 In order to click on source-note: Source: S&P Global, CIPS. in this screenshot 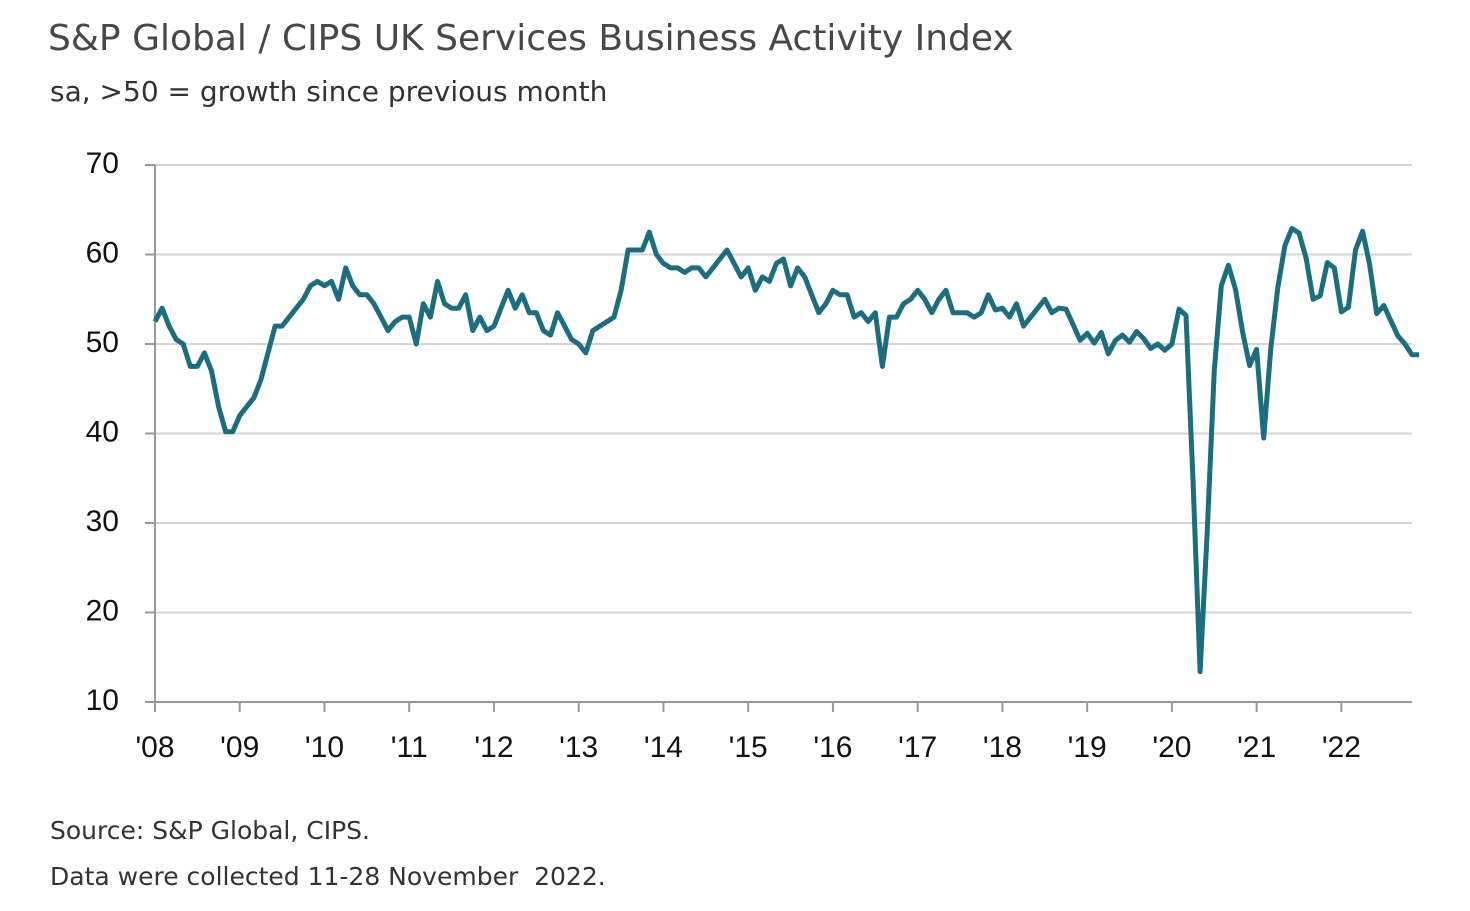, I will do `click(210, 830)`.